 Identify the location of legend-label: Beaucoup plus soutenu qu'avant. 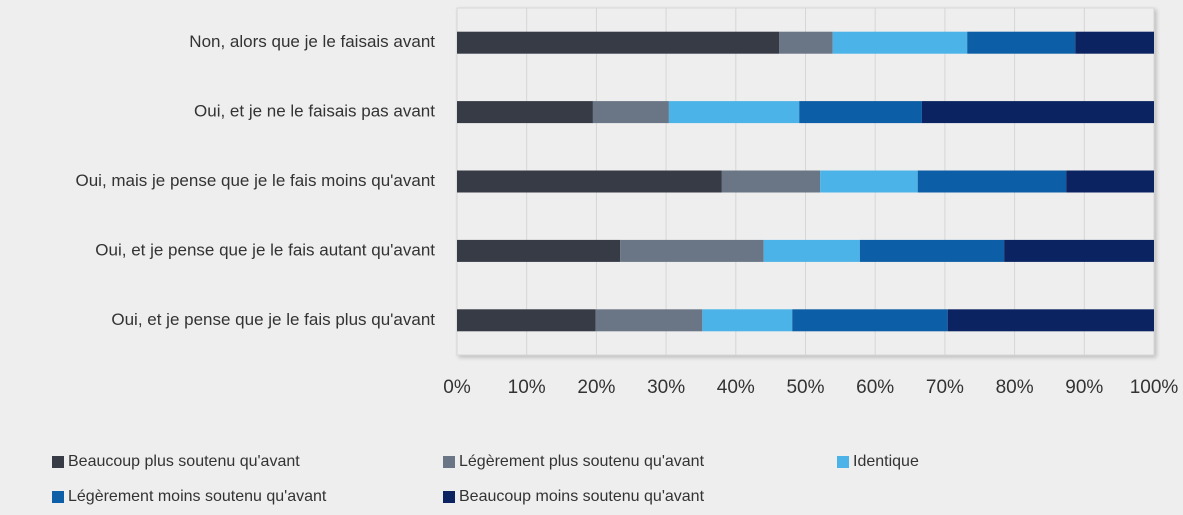
(184, 461).